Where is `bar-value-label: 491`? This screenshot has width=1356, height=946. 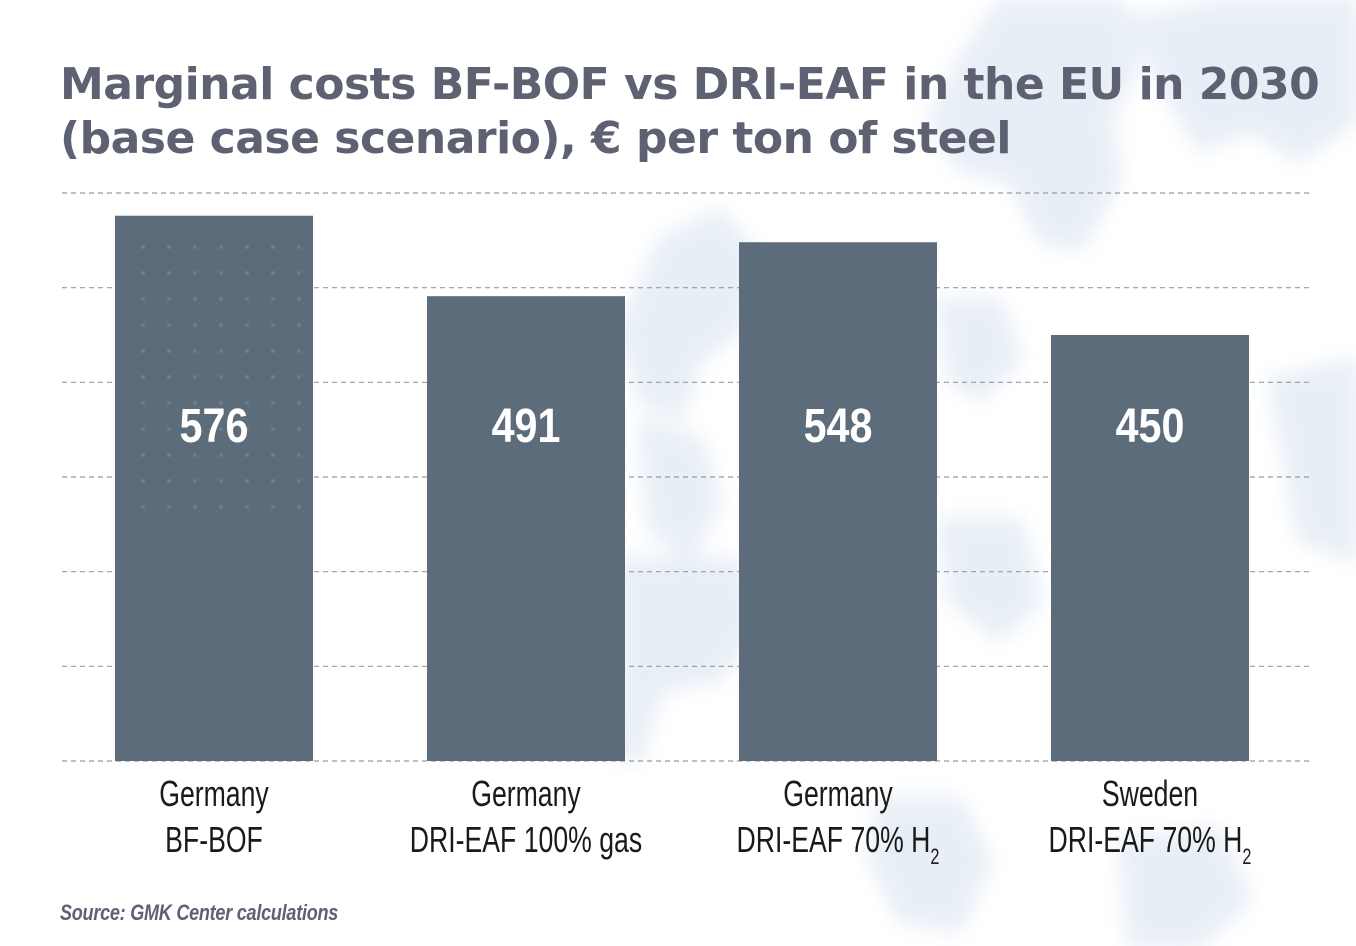
bar-value-label: 491 is located at coordinates (526, 426).